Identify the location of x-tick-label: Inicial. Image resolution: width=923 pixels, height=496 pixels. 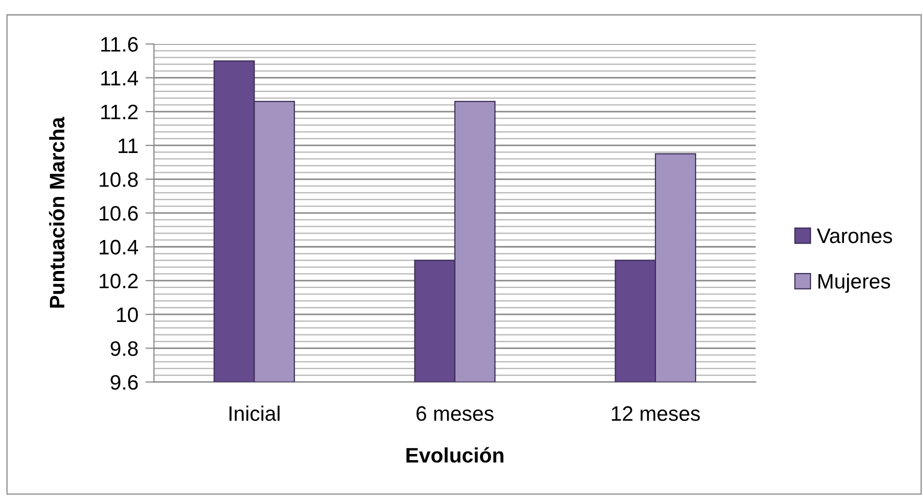
(255, 413).